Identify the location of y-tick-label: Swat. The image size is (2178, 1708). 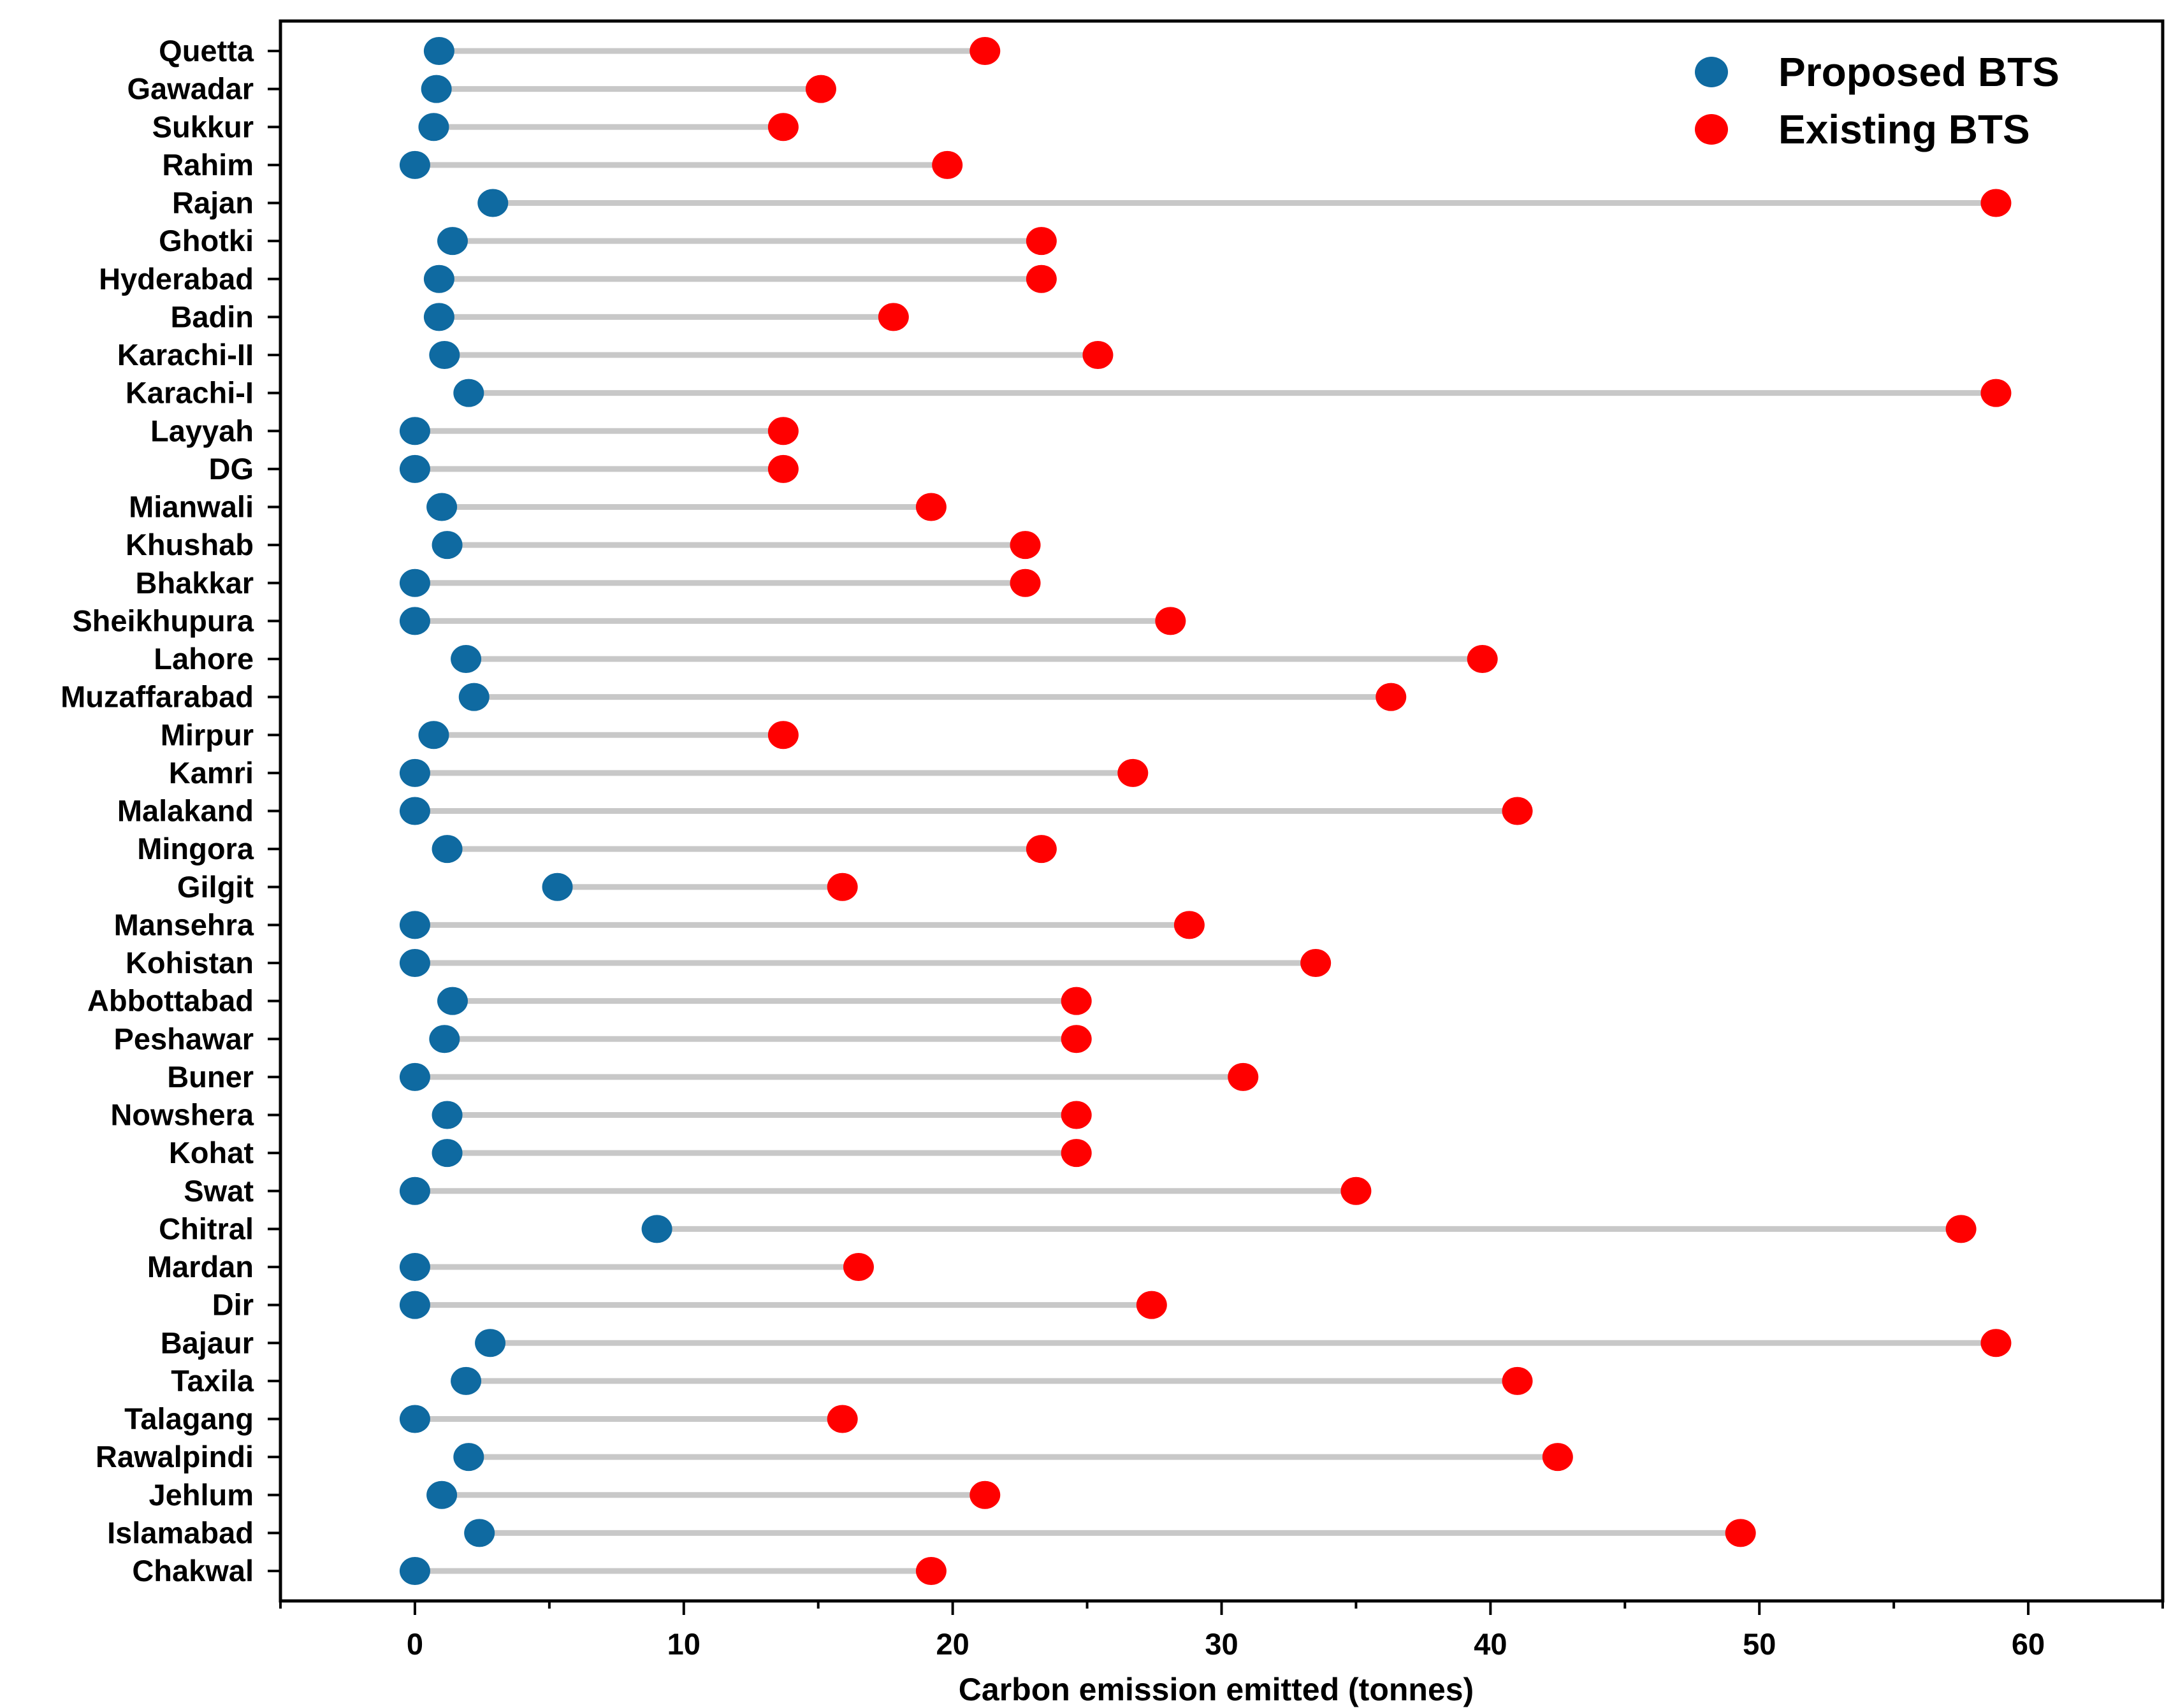
(219, 1191).